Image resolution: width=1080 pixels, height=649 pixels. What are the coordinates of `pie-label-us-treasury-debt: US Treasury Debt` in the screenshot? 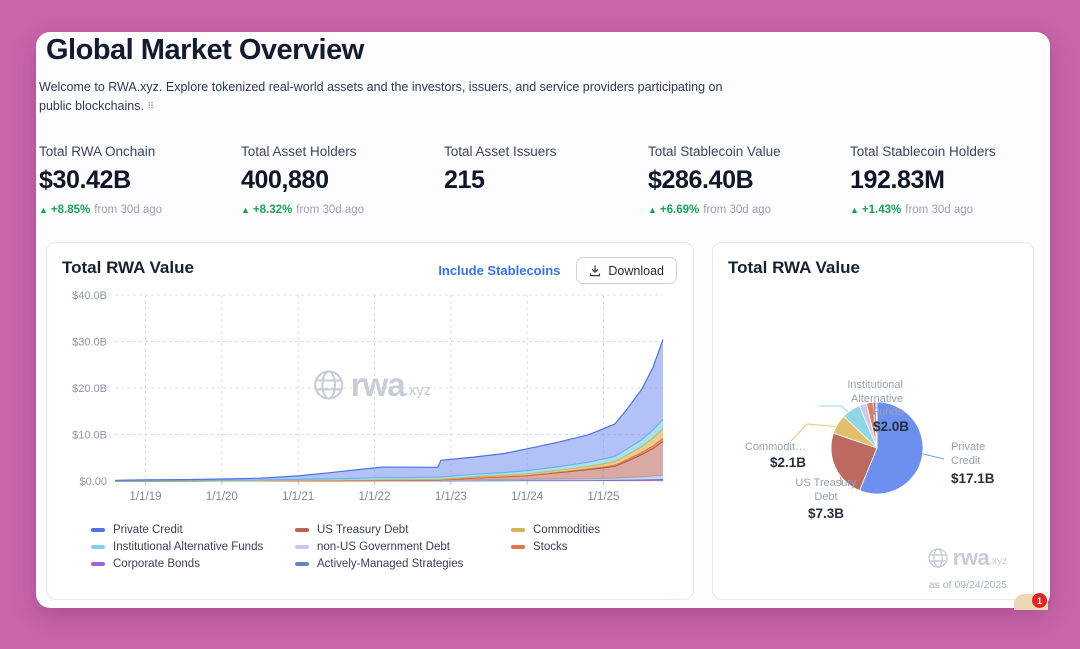 It's located at (826, 490).